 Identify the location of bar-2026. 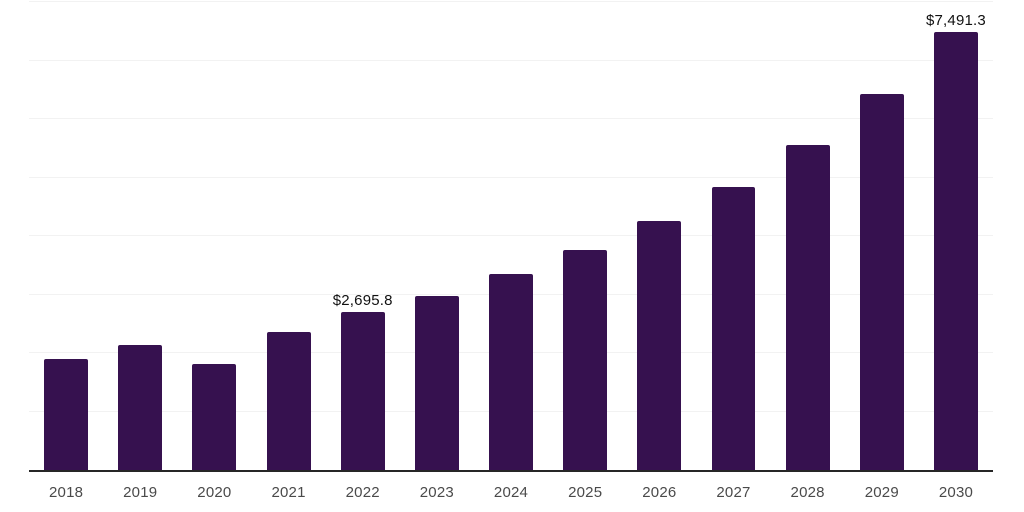
(659, 345).